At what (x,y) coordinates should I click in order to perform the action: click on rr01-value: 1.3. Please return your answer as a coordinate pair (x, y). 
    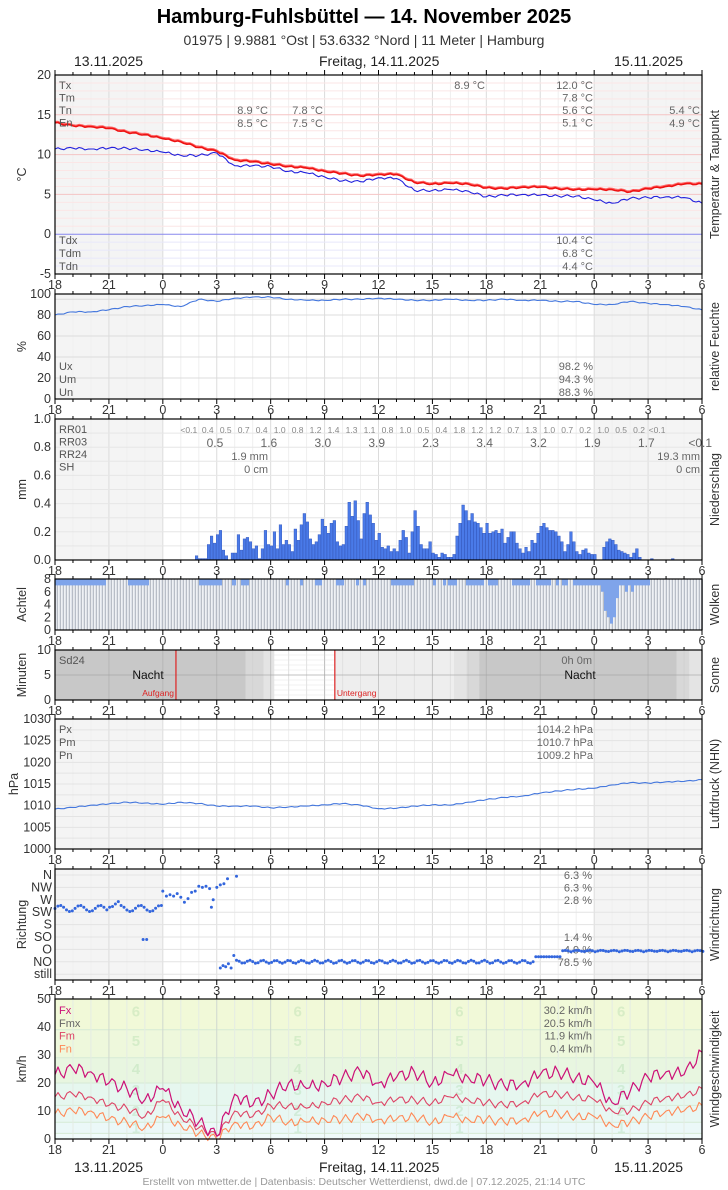
    Looking at the image, I should click on (531, 430).